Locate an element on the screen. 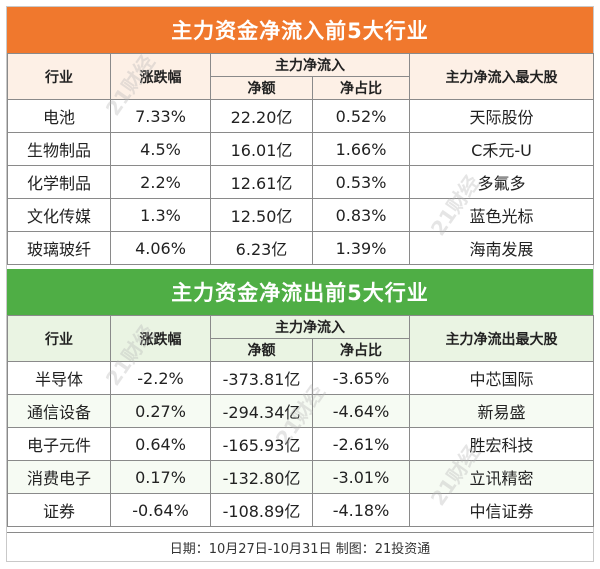 This screenshot has width=600, height=569. ratio-cell: 0.52% is located at coordinates (361, 116).